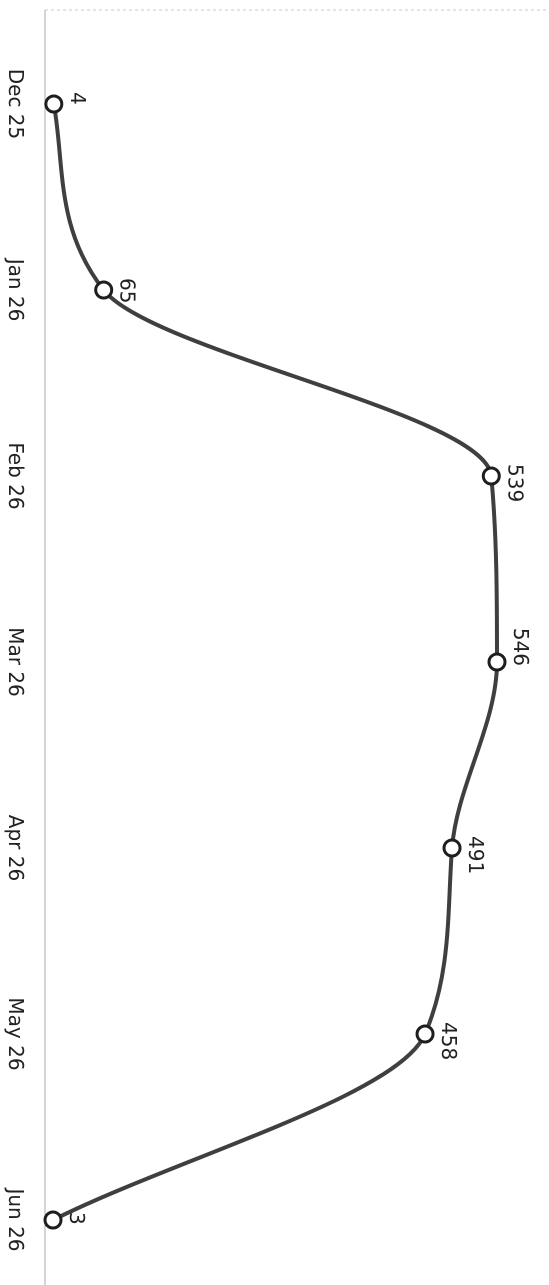 The image size is (549, 1285). I want to click on category-tick-label: Apr 26, so click(16, 848).